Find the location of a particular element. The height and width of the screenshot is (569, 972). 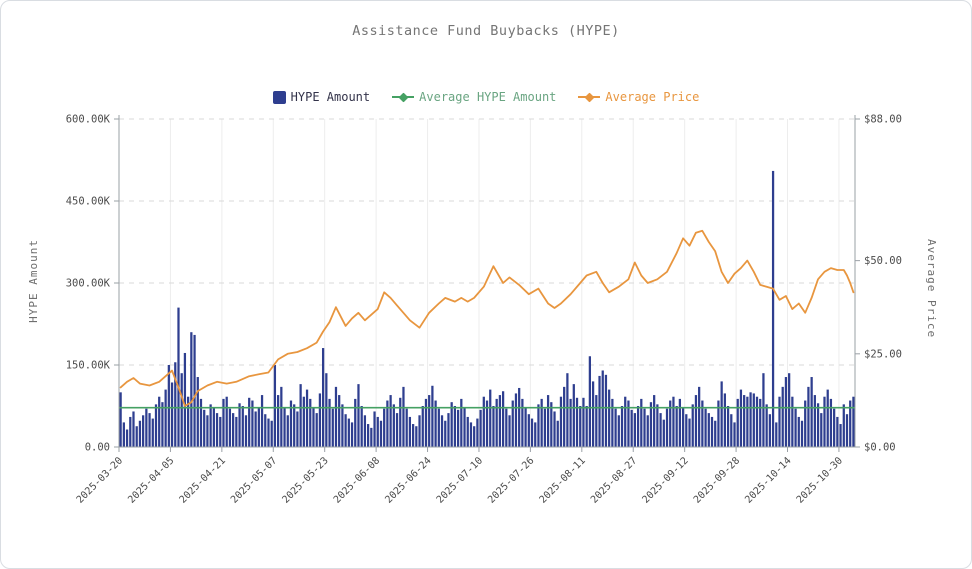

x-axis-tick-label: 2025-08-11 is located at coordinates (563, 480).